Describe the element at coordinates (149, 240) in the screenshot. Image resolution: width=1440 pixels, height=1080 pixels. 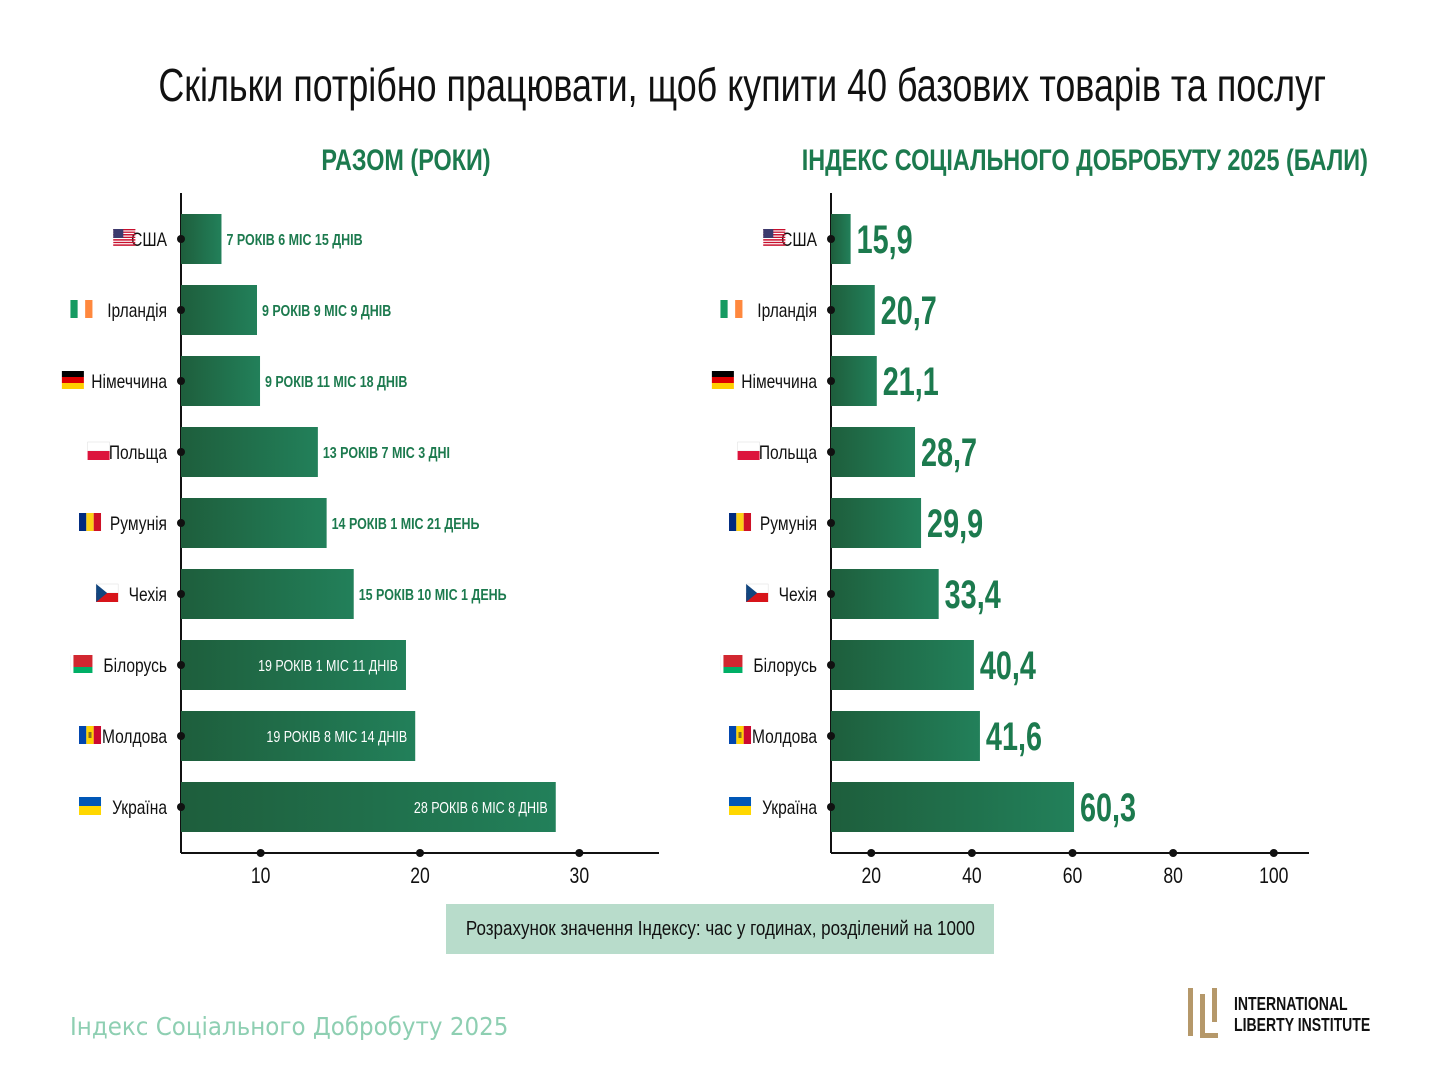
I see `category-label: США` at that location.